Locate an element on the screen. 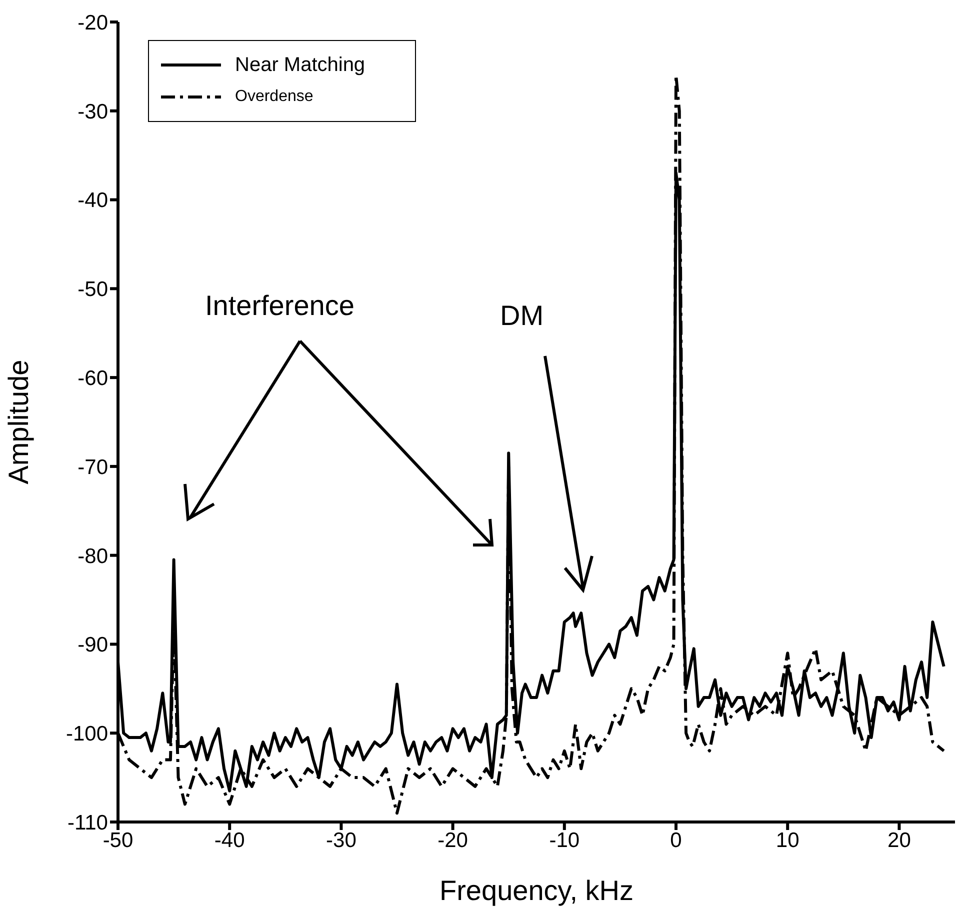 The height and width of the screenshot is (922, 967). x-tick-label: -20 is located at coordinates (453, 840).